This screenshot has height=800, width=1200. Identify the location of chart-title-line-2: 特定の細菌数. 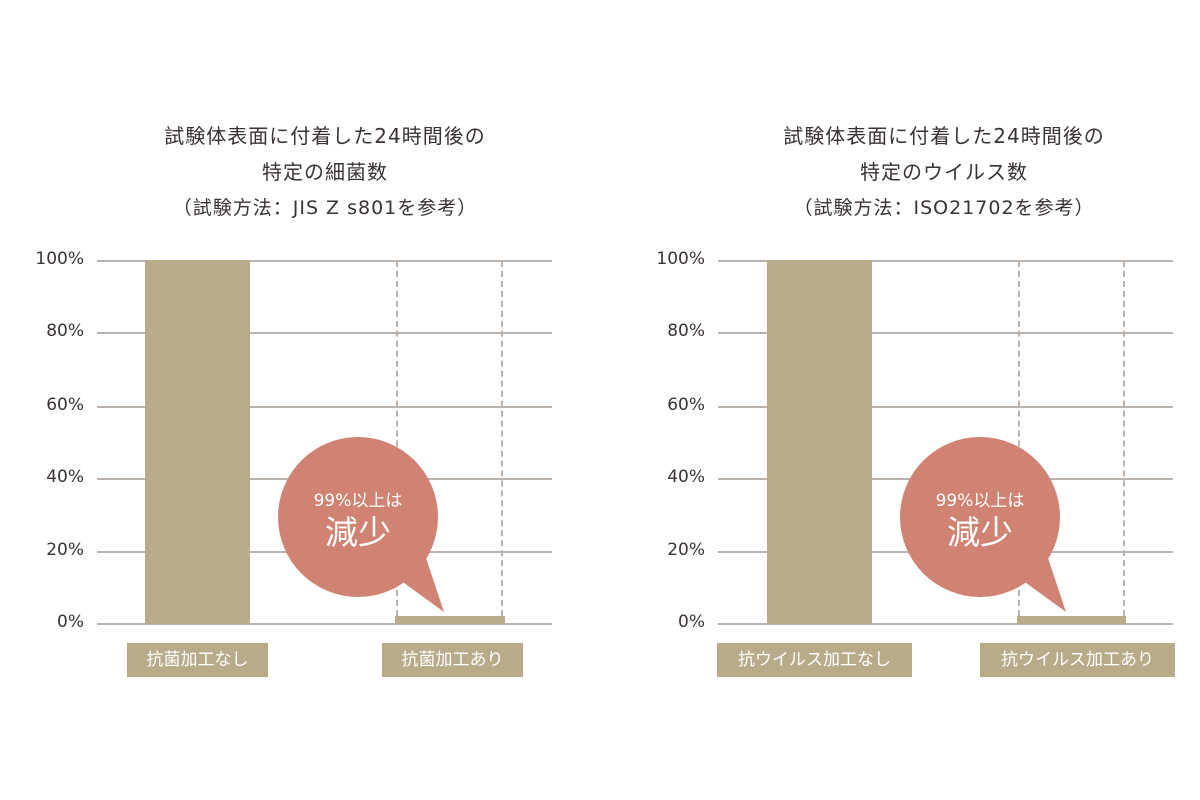
(325, 172).